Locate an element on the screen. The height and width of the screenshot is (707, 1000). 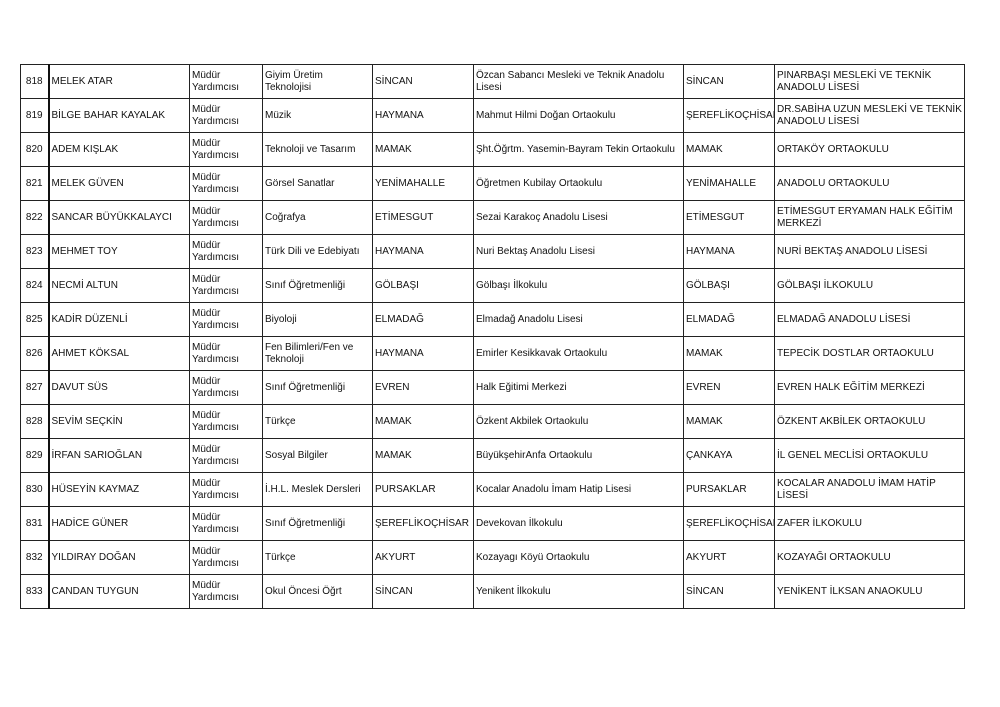
assigned-school: YENİKENT İLKSAN ANAOKULU is located at coordinates (869, 591).